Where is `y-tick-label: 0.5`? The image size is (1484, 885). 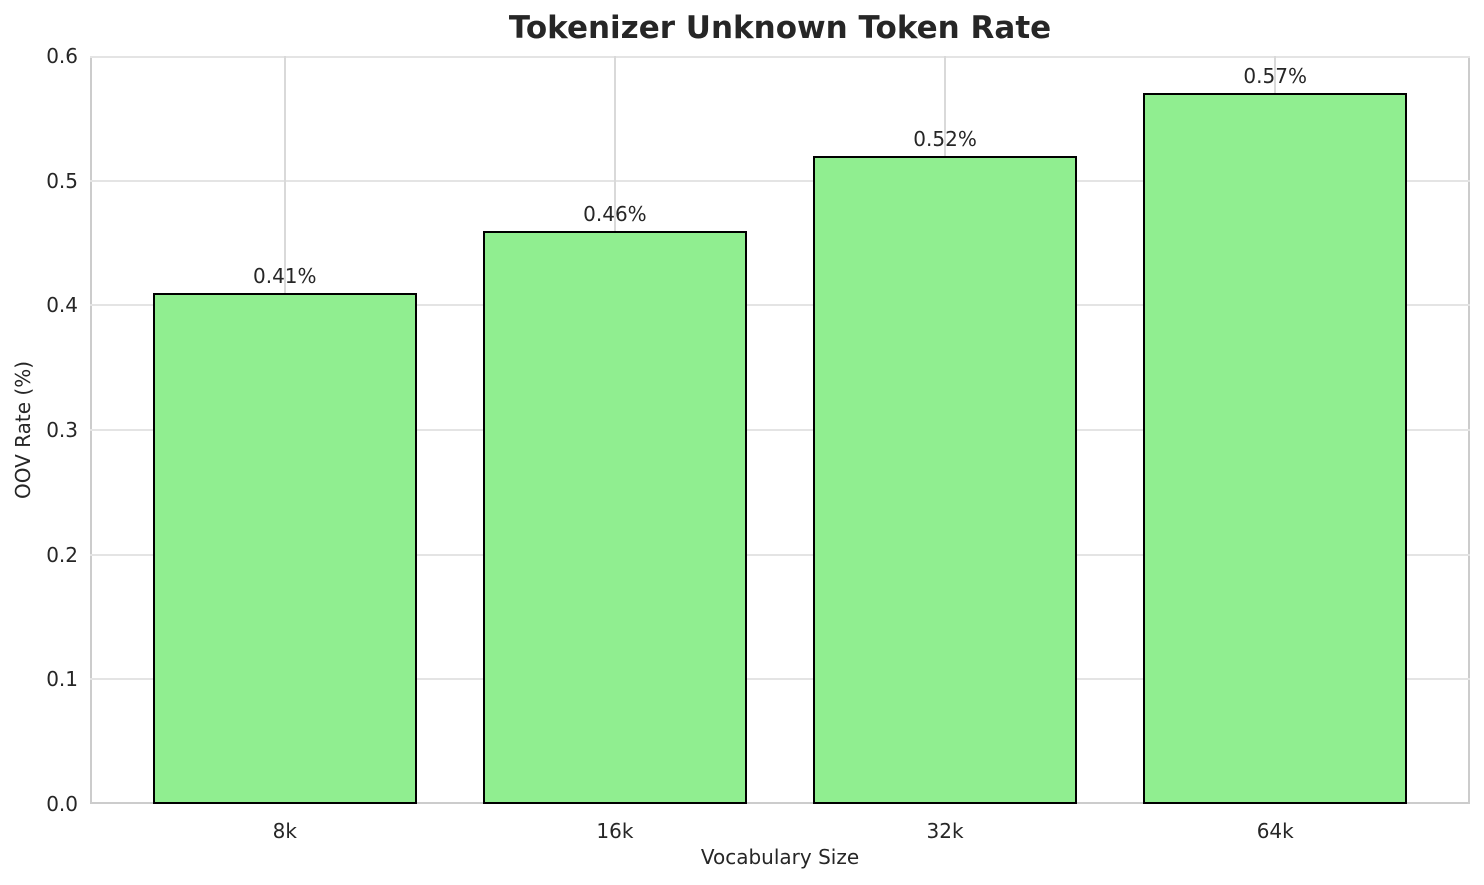
y-tick-label: 0.5 is located at coordinates (62, 180).